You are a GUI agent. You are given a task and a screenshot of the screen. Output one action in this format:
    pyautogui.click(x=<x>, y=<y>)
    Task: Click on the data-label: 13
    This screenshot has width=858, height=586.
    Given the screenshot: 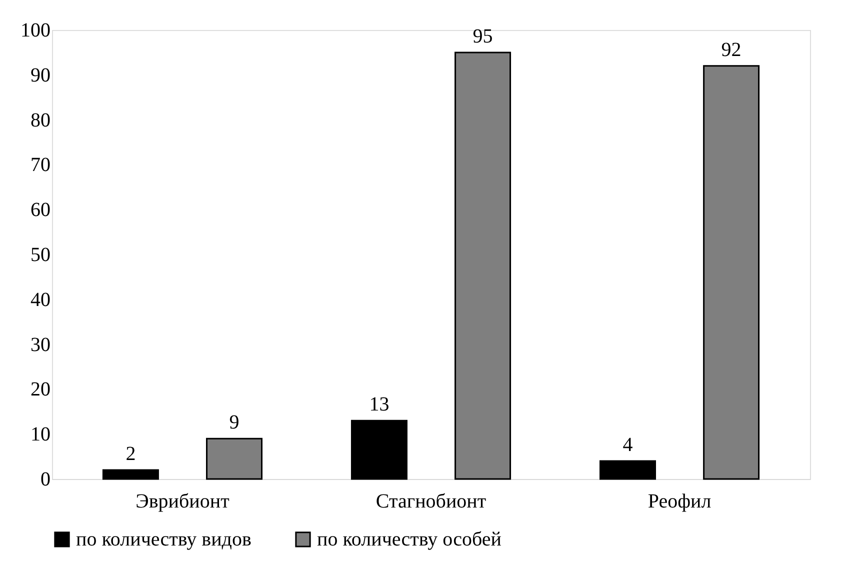 What is the action you would take?
    pyautogui.click(x=379, y=405)
    